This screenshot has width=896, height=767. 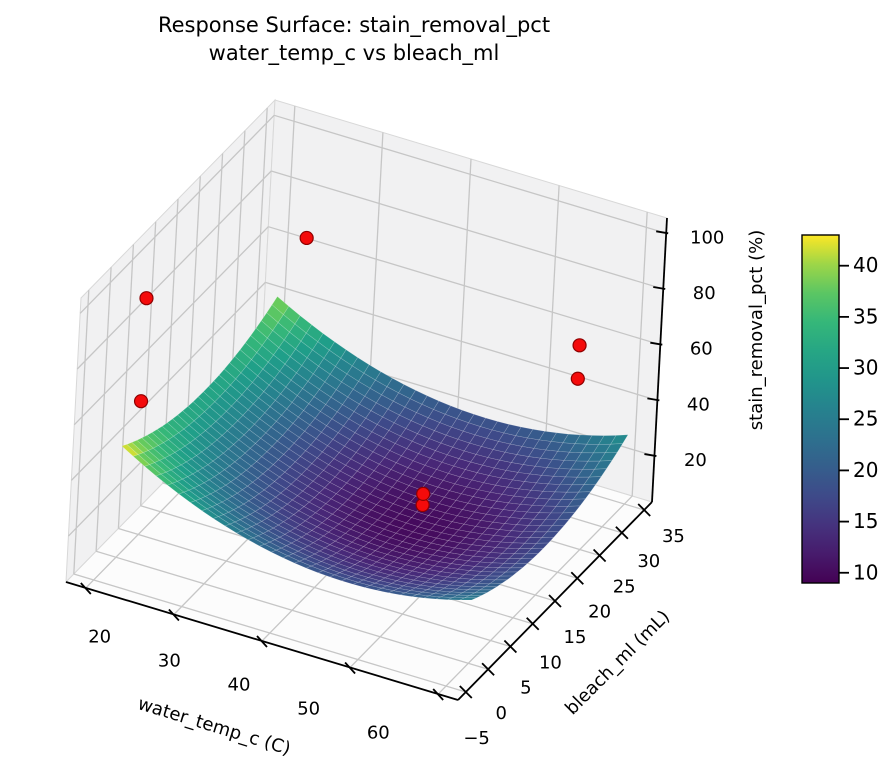 I want to click on z-tick-label: 100, so click(x=707, y=237).